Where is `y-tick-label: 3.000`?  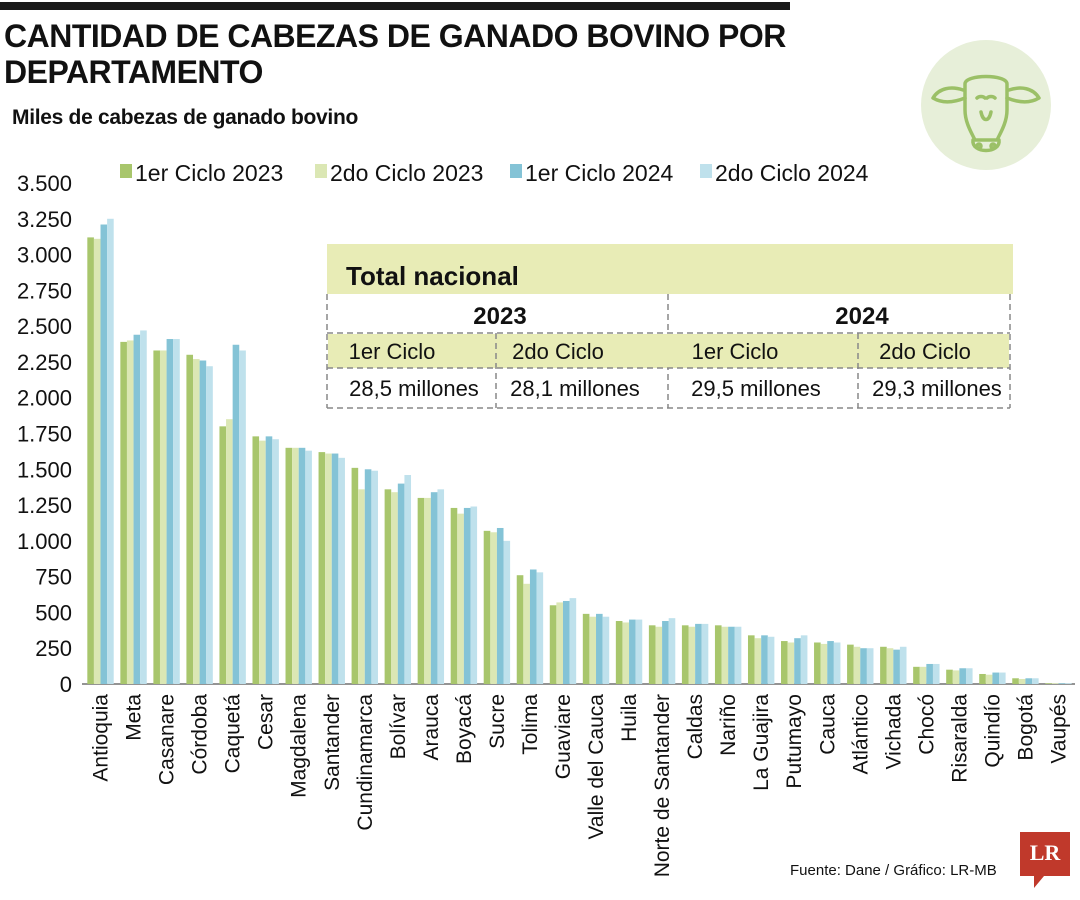 y-tick-label: 3.000 is located at coordinates (44, 255).